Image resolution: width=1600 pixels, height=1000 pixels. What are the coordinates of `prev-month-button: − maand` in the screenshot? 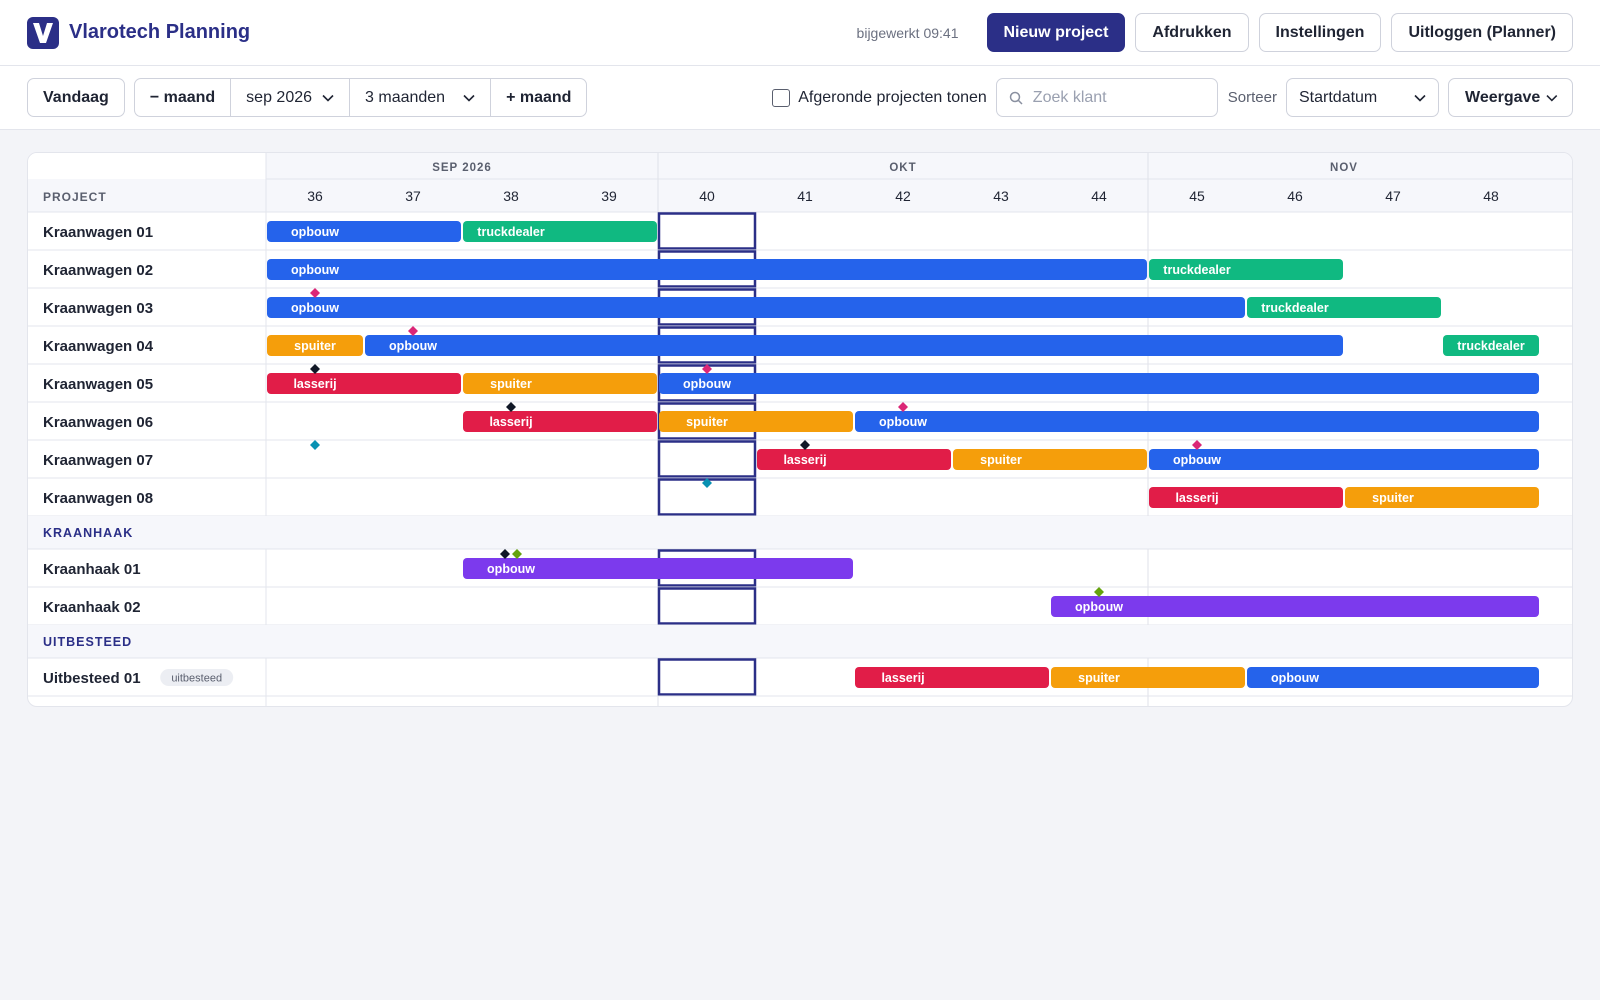 It's located at (182, 97).